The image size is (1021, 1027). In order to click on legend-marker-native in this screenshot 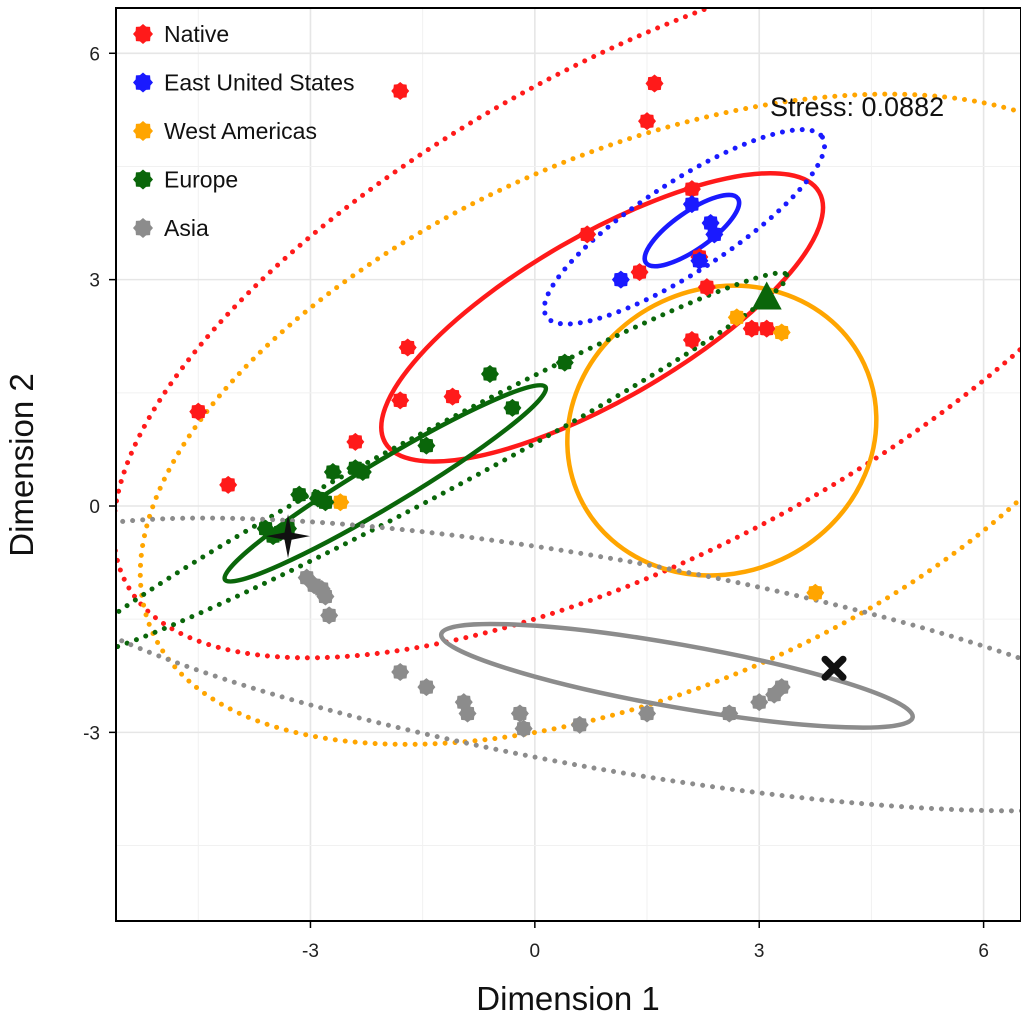, I will do `click(143, 34)`.